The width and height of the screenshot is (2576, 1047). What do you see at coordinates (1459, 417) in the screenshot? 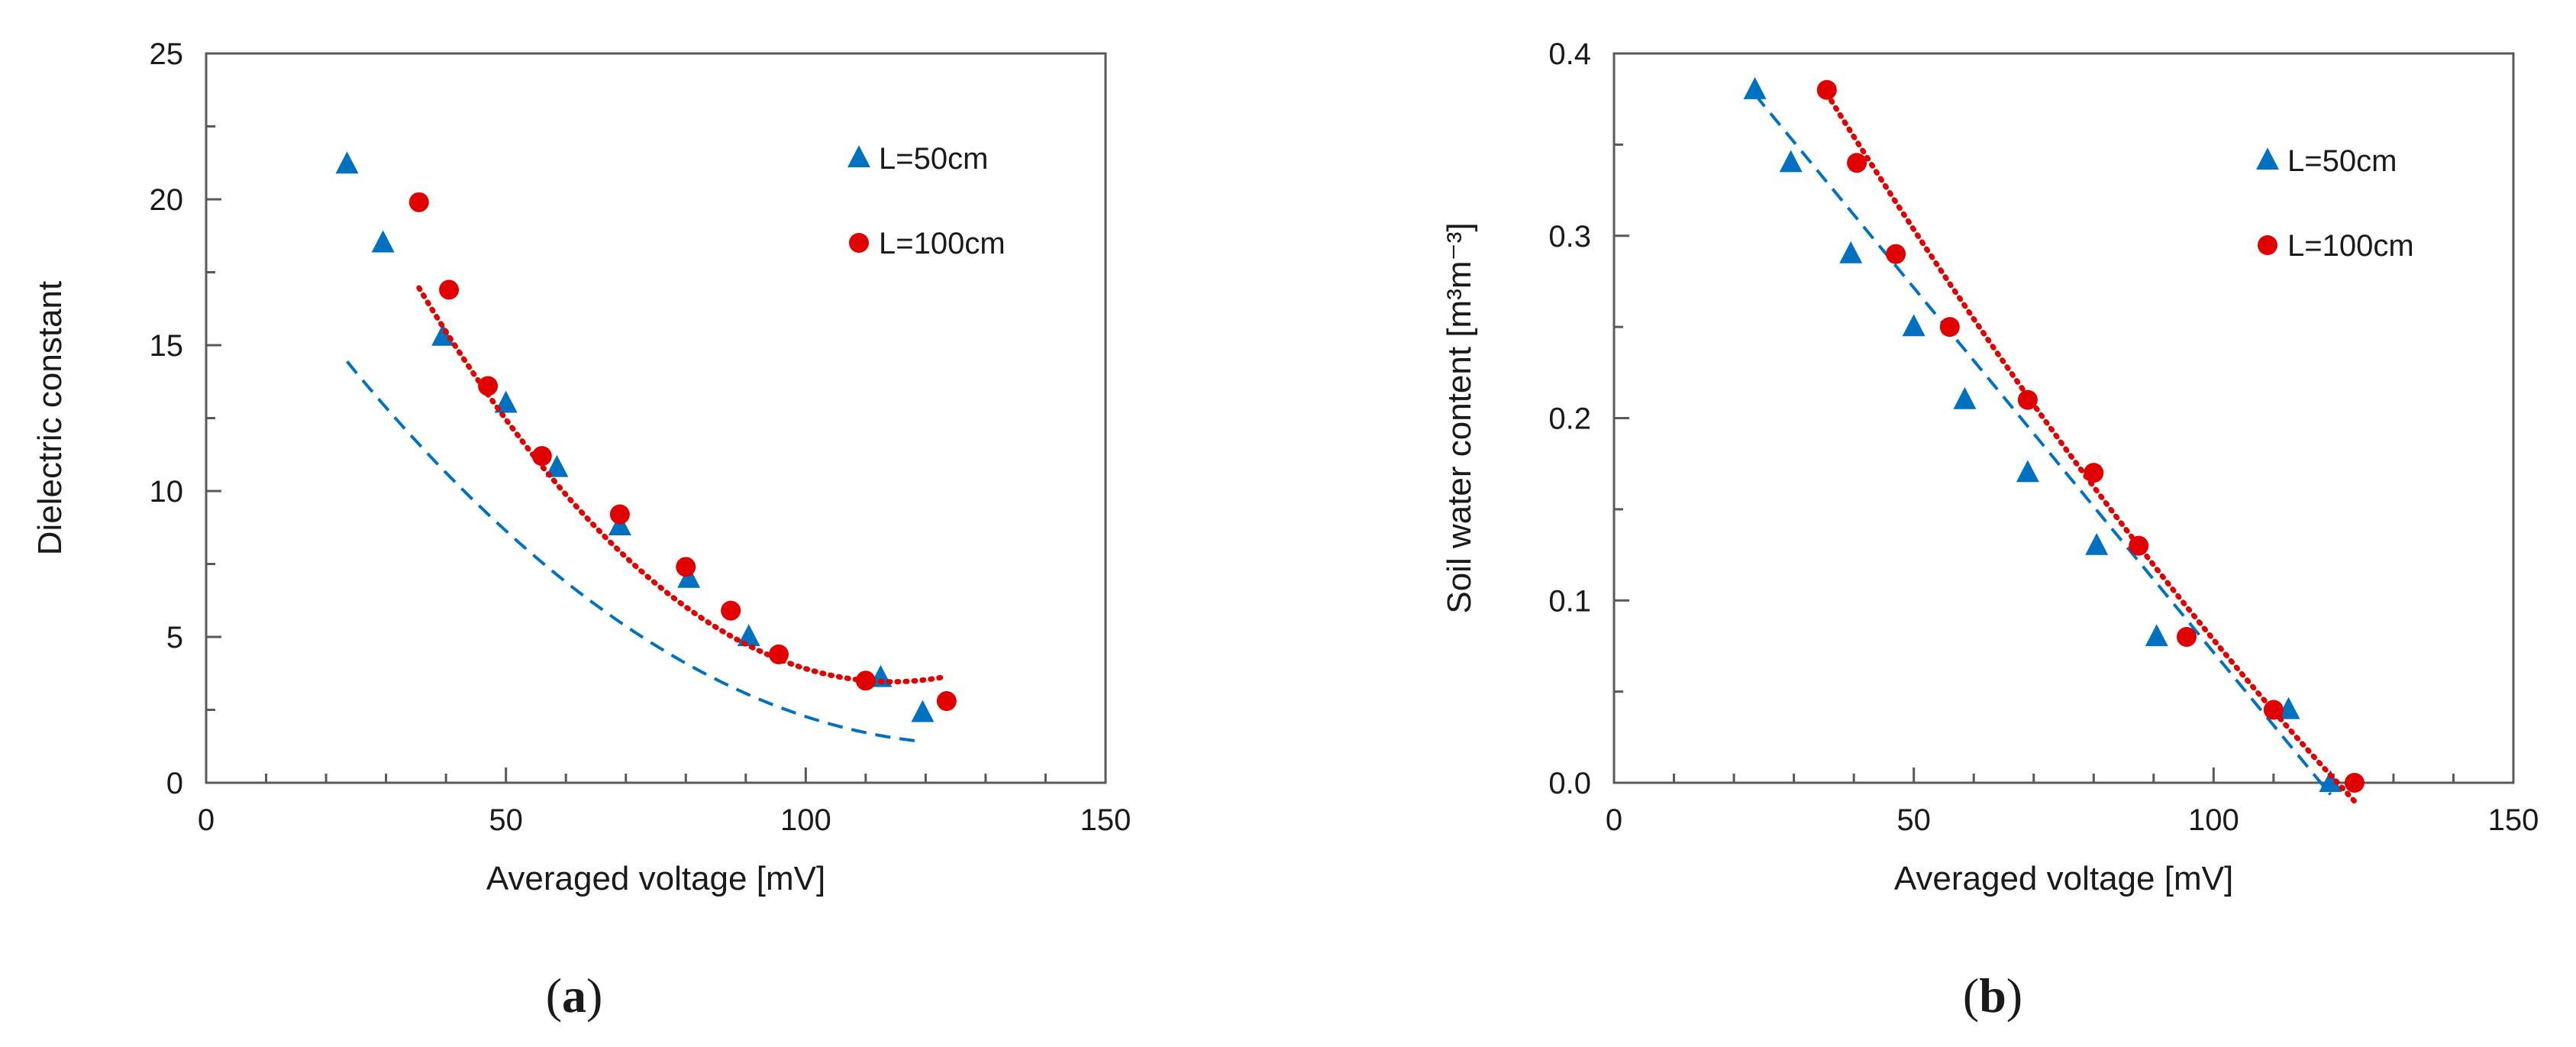
I see `y-axis-title: Soil water content [m³m⁻³]` at bounding box center [1459, 417].